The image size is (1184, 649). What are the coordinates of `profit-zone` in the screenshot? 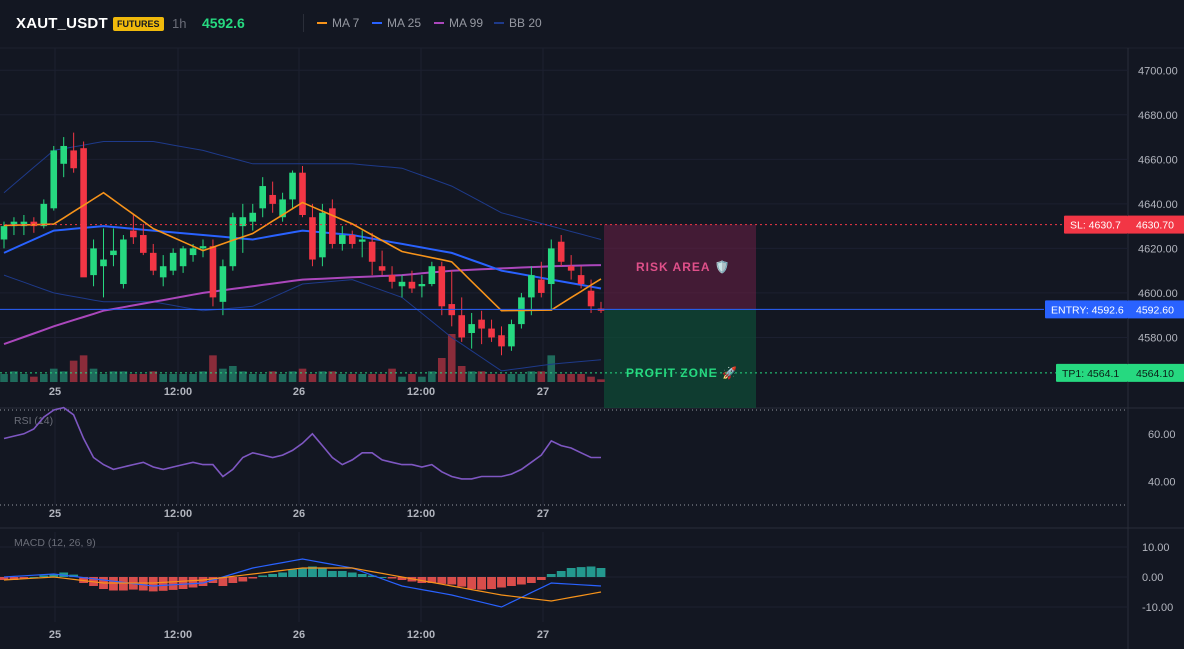 It's located at (680, 358).